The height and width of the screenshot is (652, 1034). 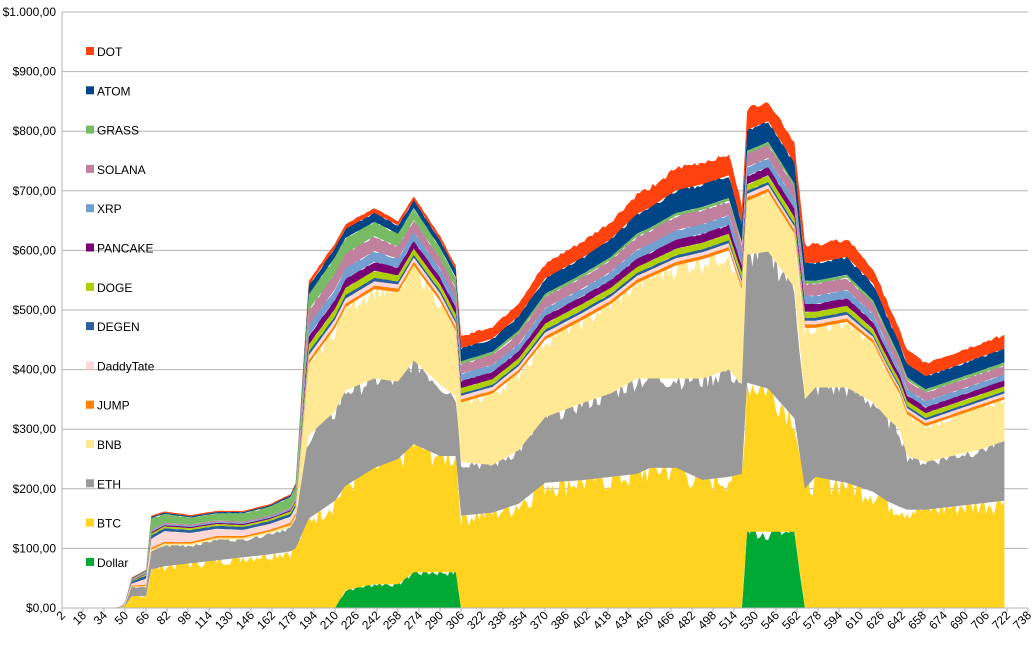 I want to click on x-tick-label: 386, so click(x=560, y=620).